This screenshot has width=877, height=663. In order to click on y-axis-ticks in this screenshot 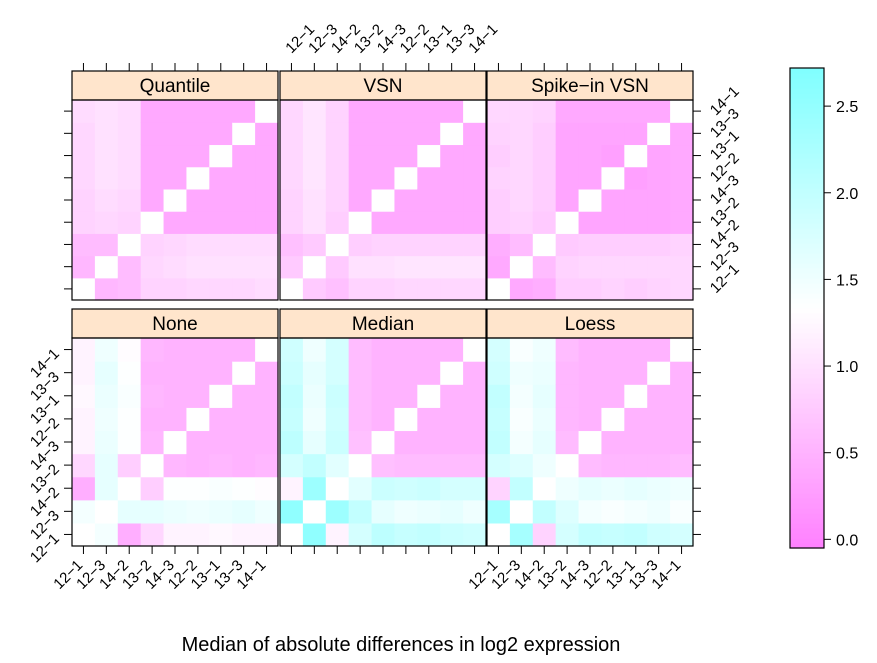, I will do `click(68, 200)`.